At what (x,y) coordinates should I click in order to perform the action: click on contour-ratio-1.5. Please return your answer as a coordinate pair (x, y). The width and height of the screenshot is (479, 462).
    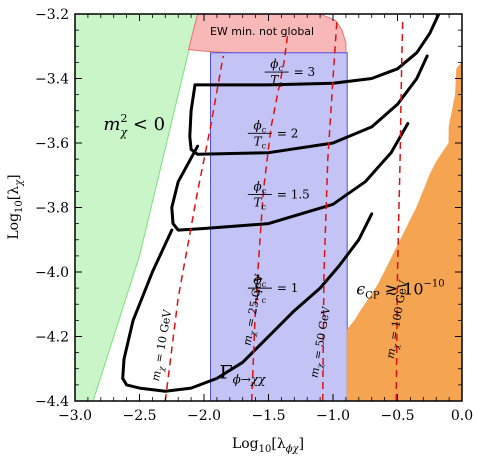
    Looking at the image, I should click on (290, 177).